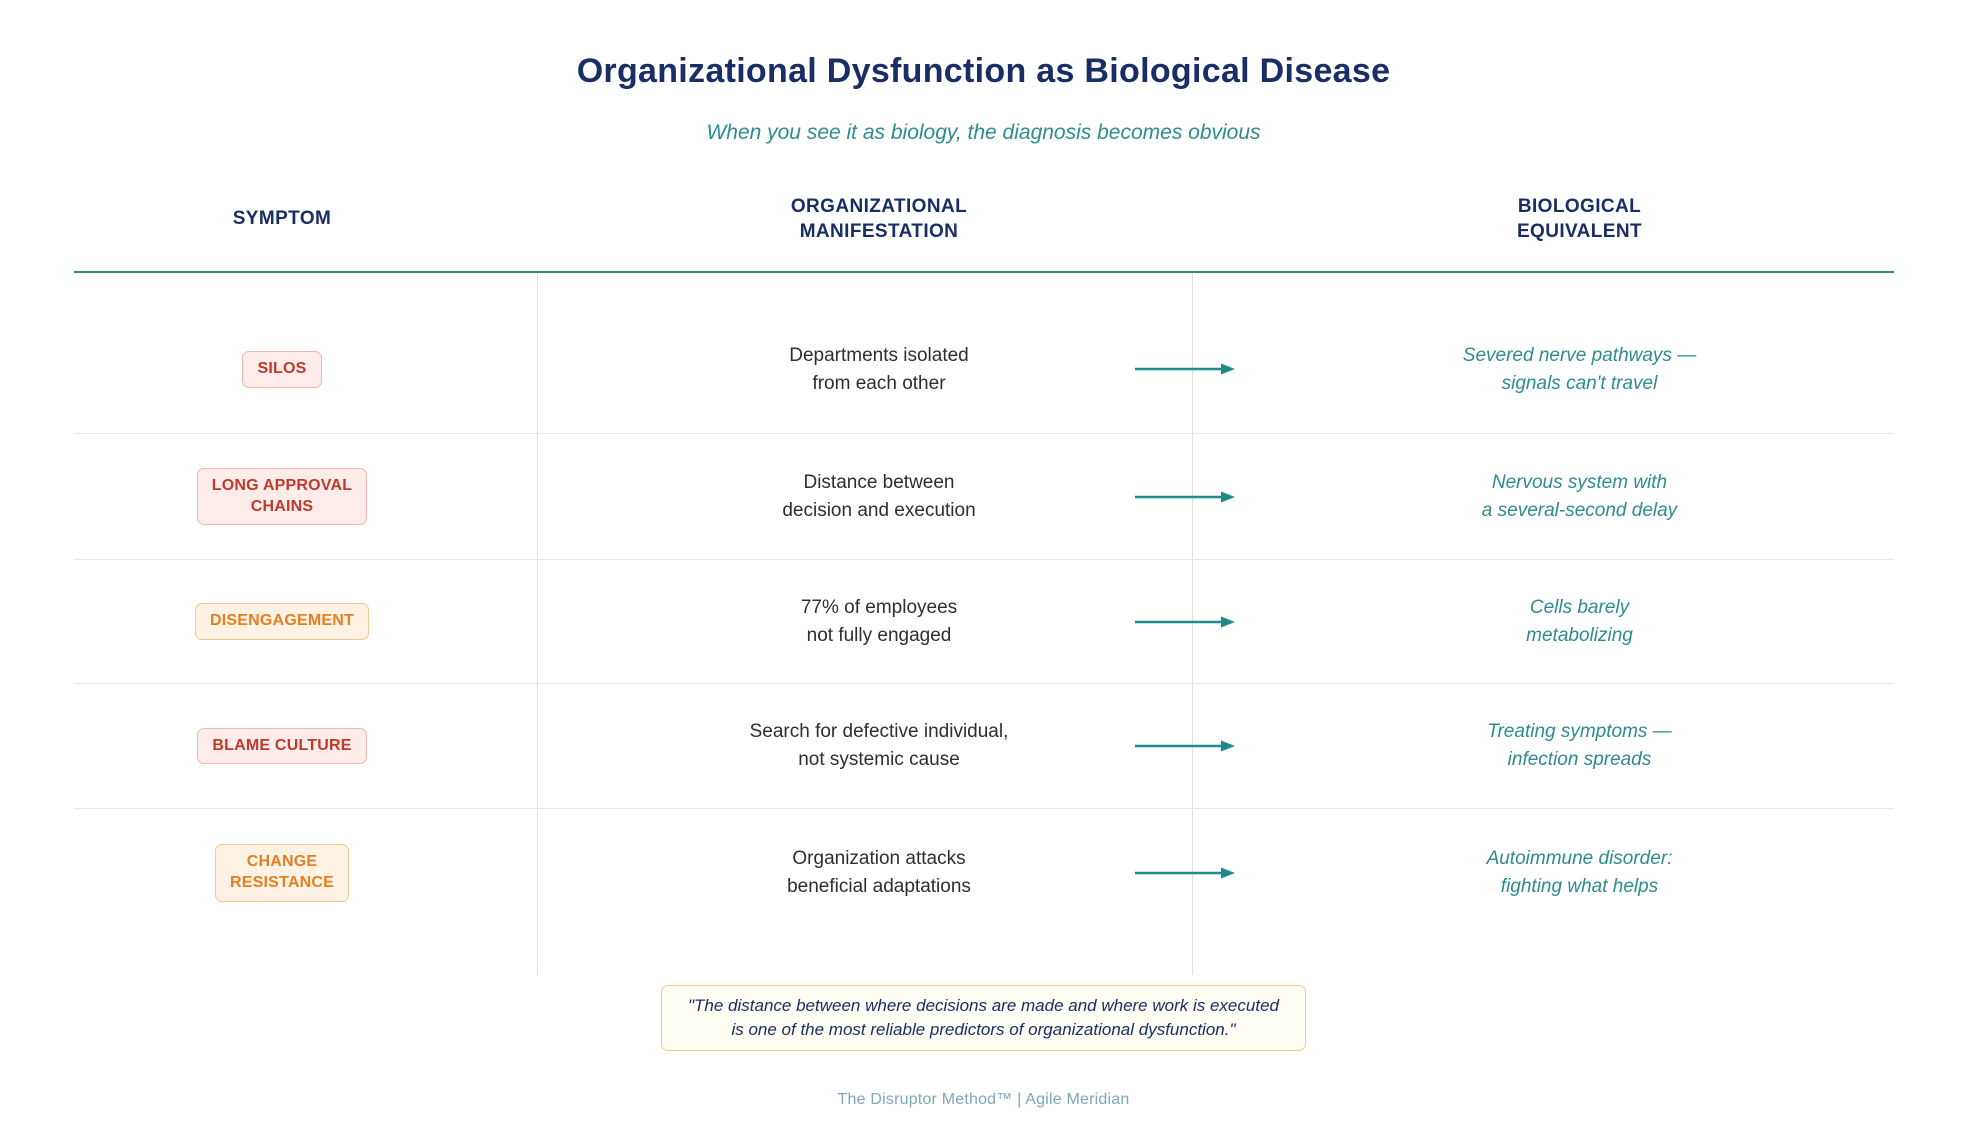  I want to click on column-divider-left, so click(537, 624).